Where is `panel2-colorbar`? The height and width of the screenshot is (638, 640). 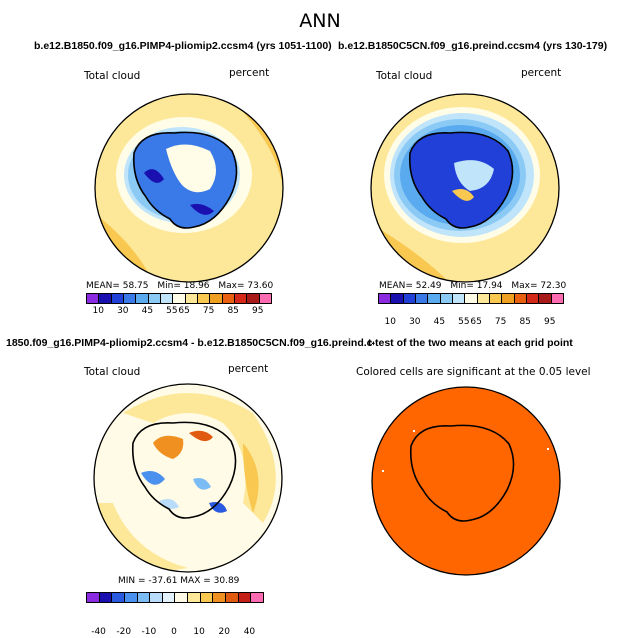 panel2-colorbar is located at coordinates (471, 298).